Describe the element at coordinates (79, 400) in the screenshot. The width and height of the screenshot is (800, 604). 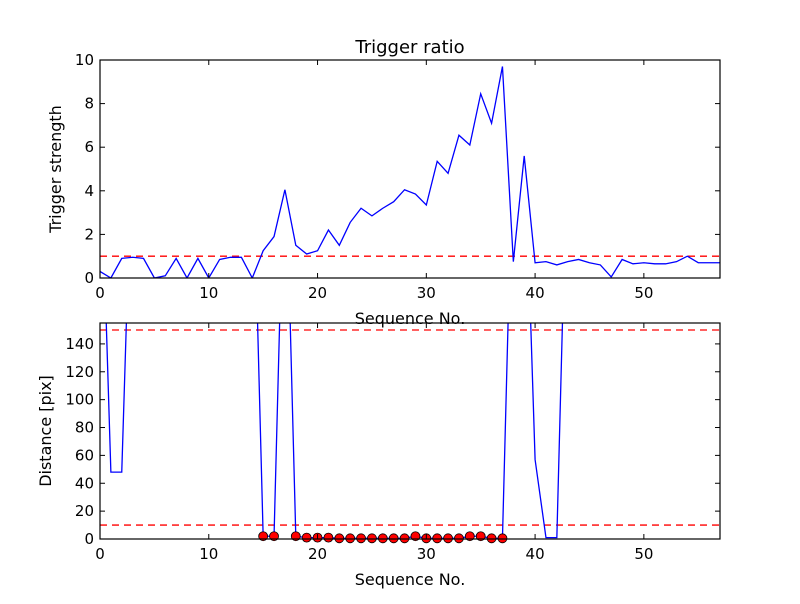
I see `y-tick-label: 100` at that location.